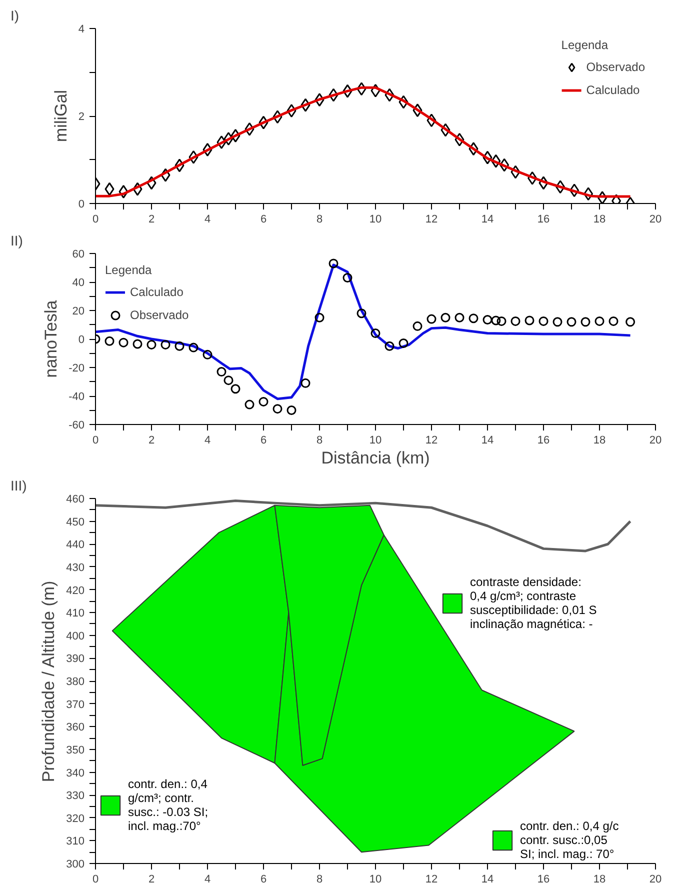 Image resolution: width=680 pixels, height=889 pixels. Describe the element at coordinates (263, 880) in the screenshot. I see `x-tick-label: 6` at that location.